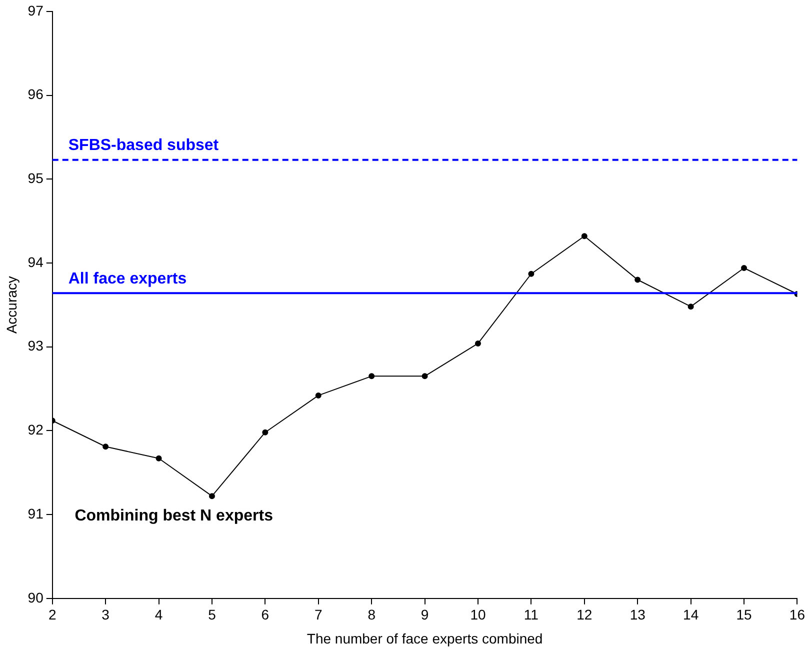 This screenshot has height=652, width=808. I want to click on x-axis-title: The number of face experts combined, so click(424, 638).